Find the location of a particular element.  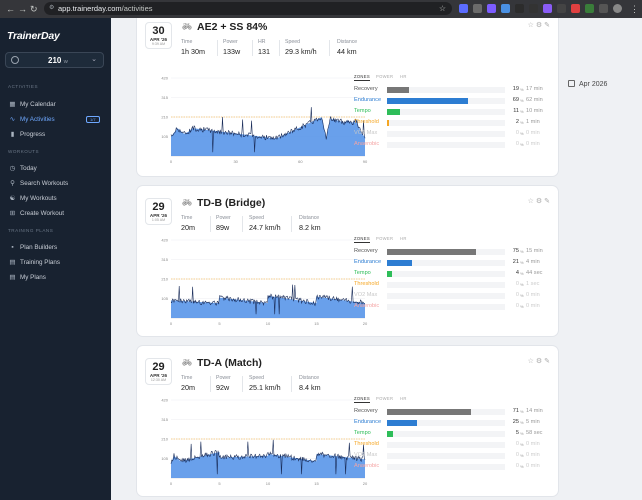

zone-row: Tempo 4% 44 sec is located at coordinates (453, 273).